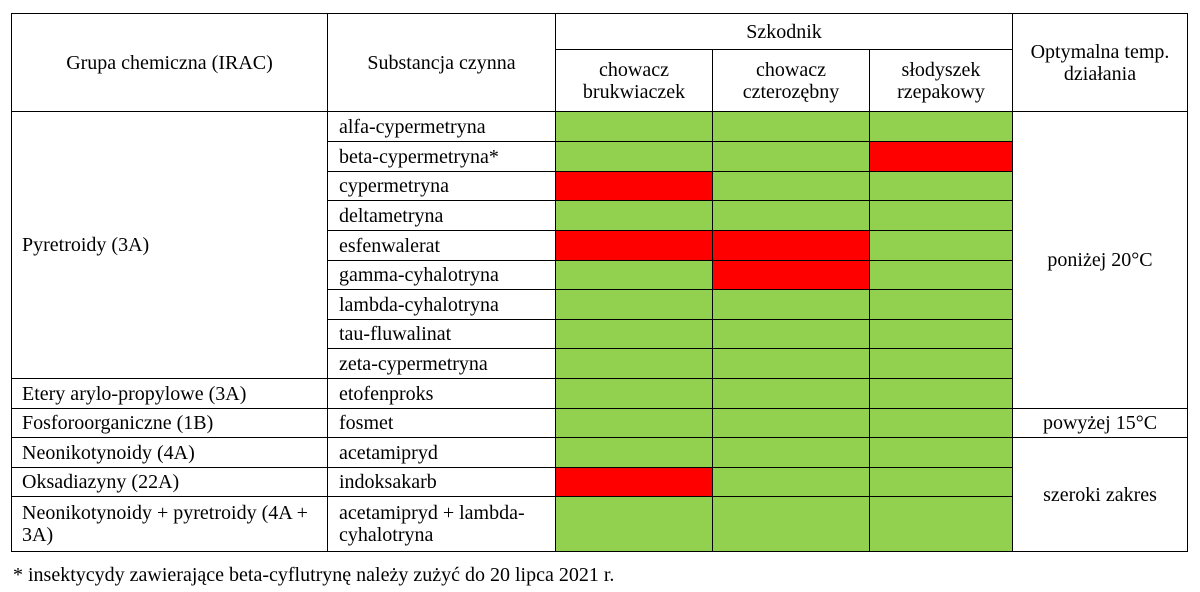 This screenshot has width=1200, height=592. Describe the element at coordinates (441, 215) in the screenshot. I see `substance-cell: deltametryna` at that location.